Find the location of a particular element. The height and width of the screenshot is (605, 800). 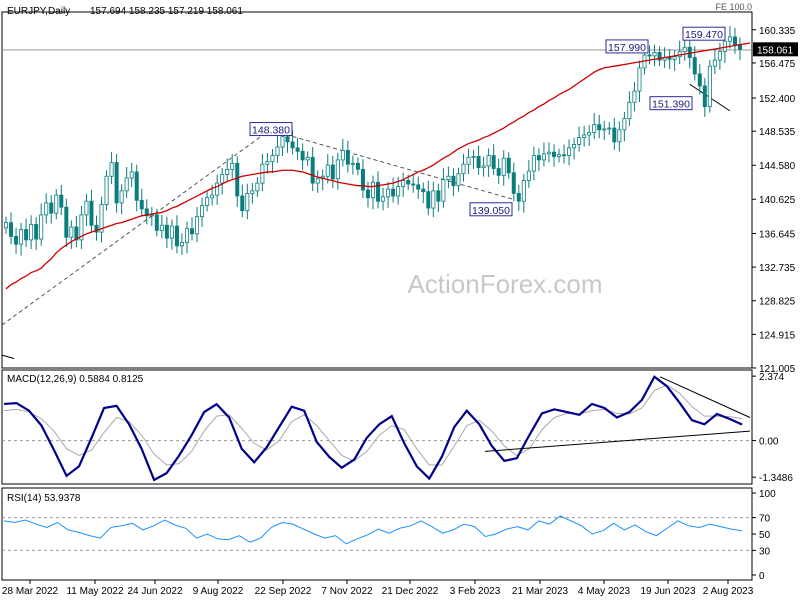

date-label: 3 Feb 2023 is located at coordinates (475, 591).